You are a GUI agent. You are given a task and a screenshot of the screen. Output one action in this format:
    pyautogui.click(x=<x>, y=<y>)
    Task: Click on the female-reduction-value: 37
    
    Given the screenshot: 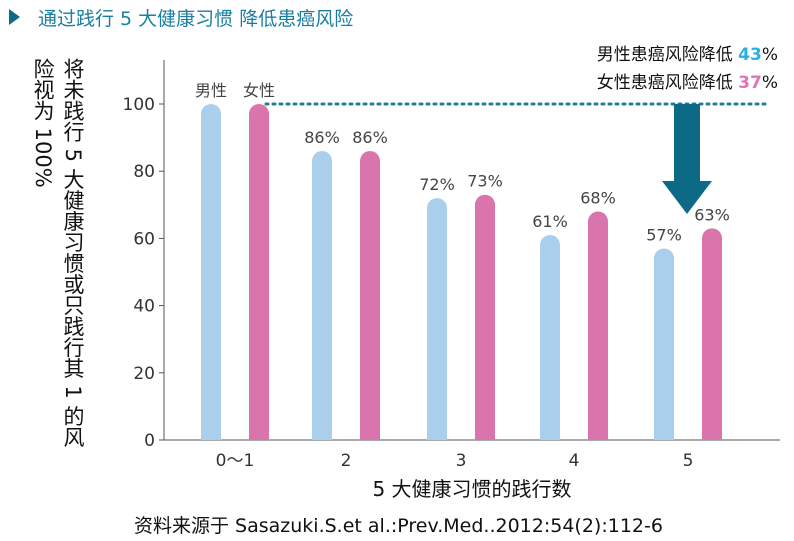 What is the action you would take?
    pyautogui.click(x=750, y=83)
    